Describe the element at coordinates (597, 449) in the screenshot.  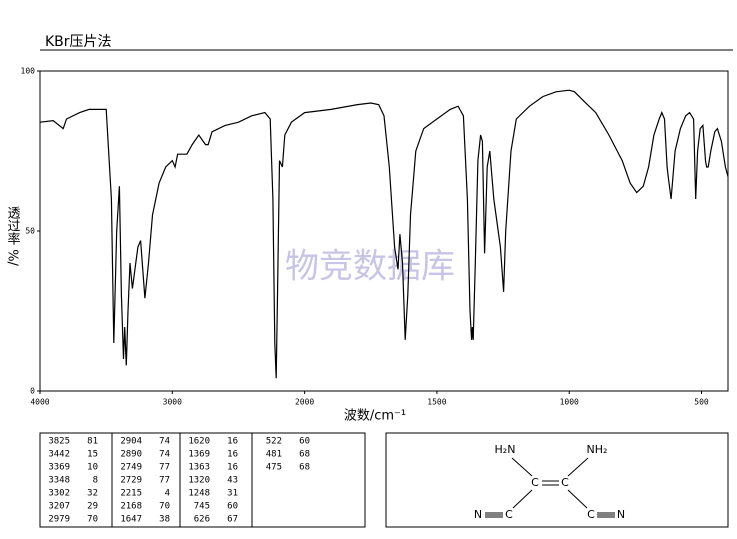
I see `atom-label: NH₂` at that location.